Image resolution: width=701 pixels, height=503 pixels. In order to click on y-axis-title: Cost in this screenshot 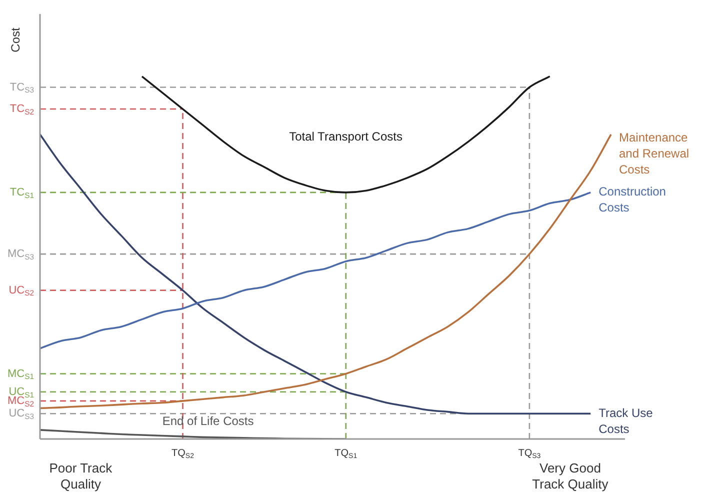, I will do `click(15, 39)`.